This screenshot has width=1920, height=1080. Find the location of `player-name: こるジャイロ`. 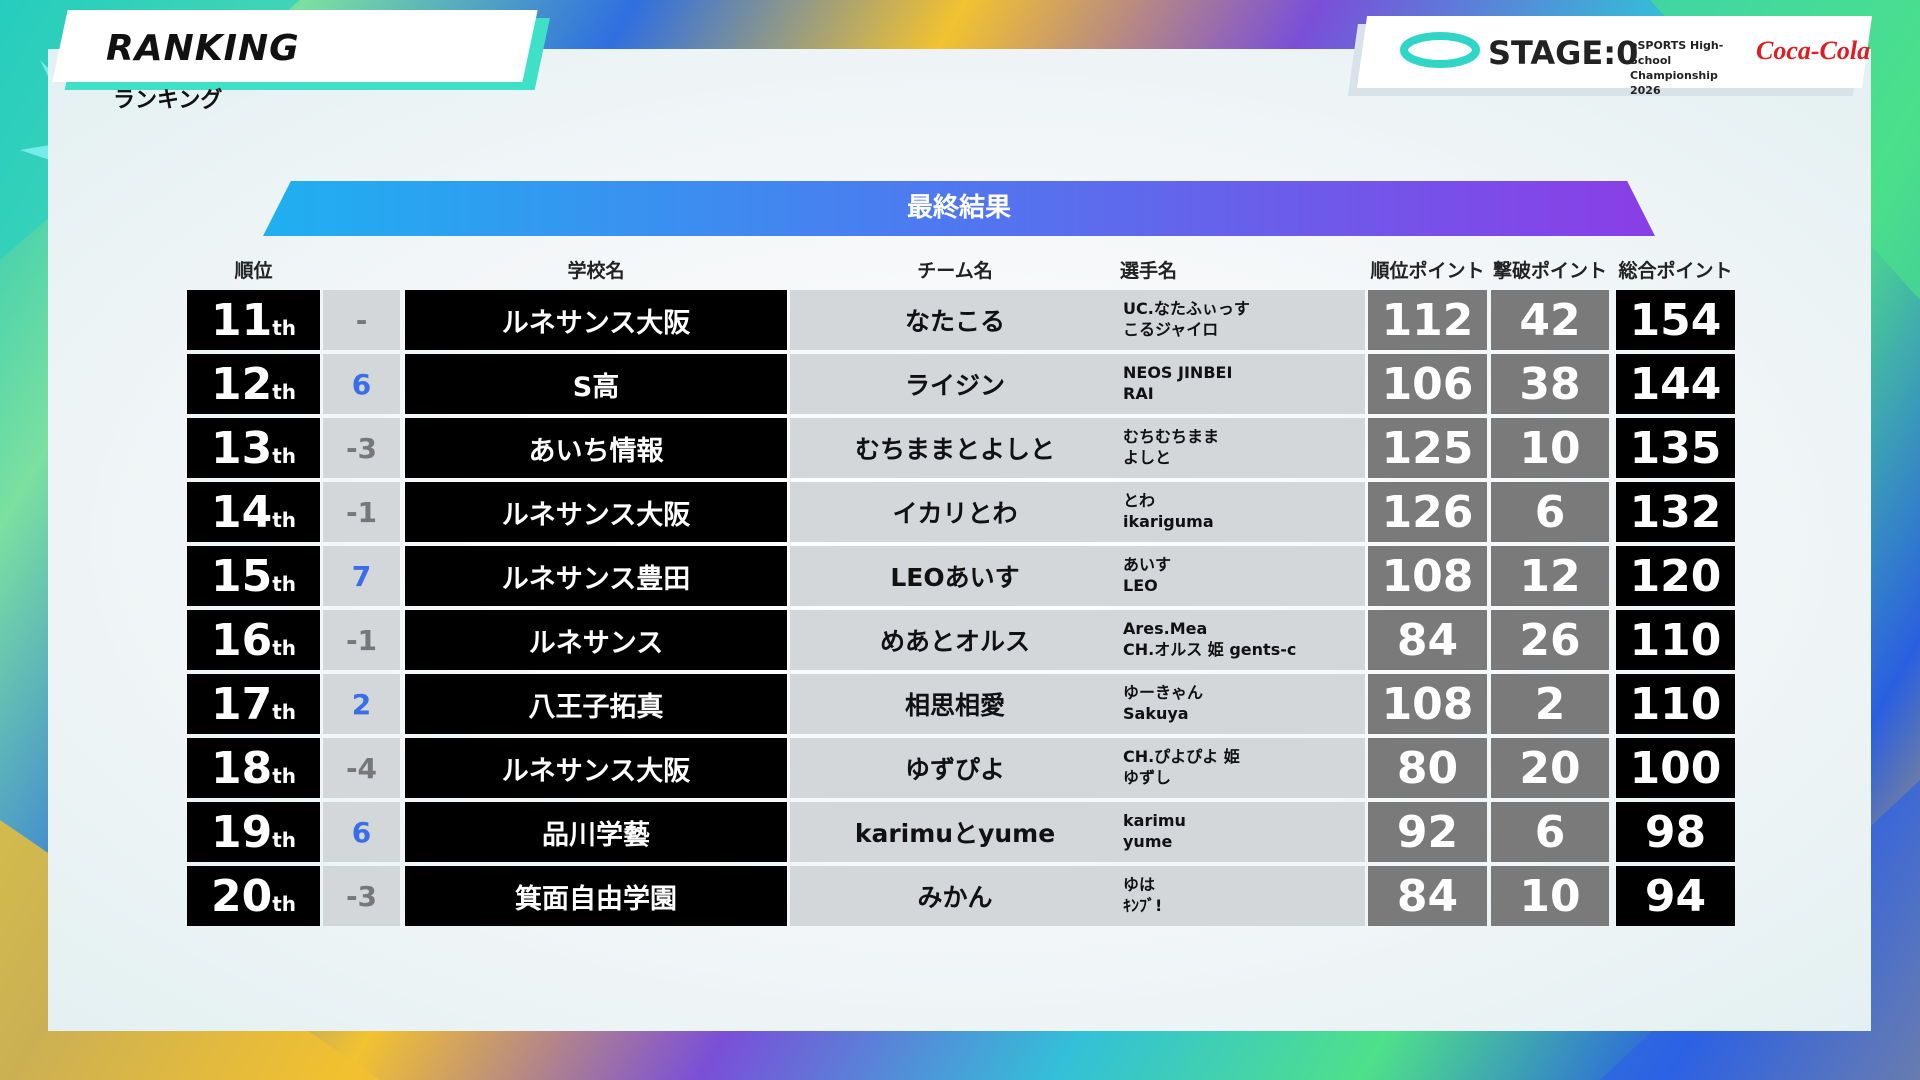

player-name: こるジャイロ is located at coordinates (1171, 329).